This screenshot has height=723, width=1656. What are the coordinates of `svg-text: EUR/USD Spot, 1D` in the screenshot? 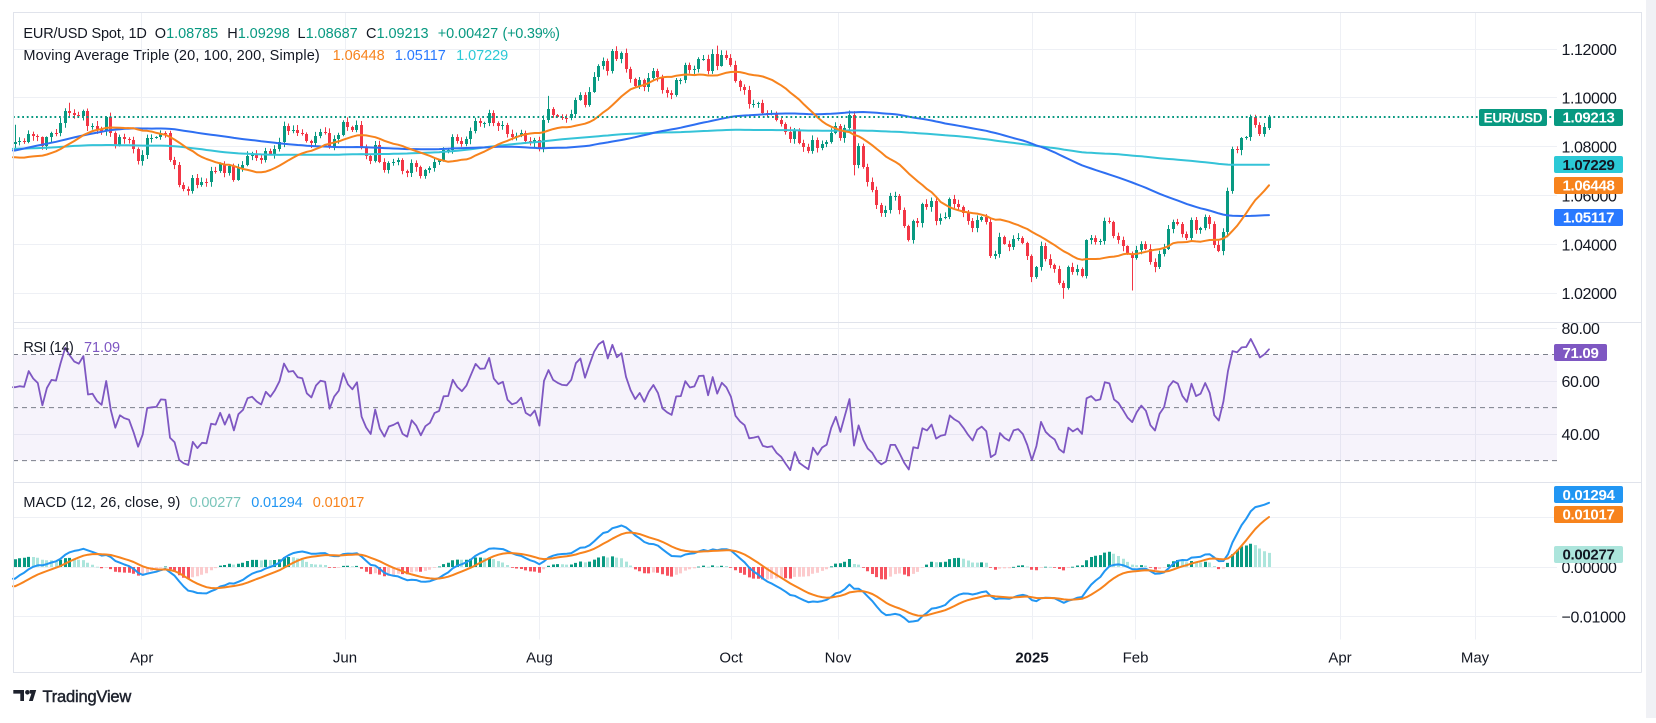 It's located at (84, 34).